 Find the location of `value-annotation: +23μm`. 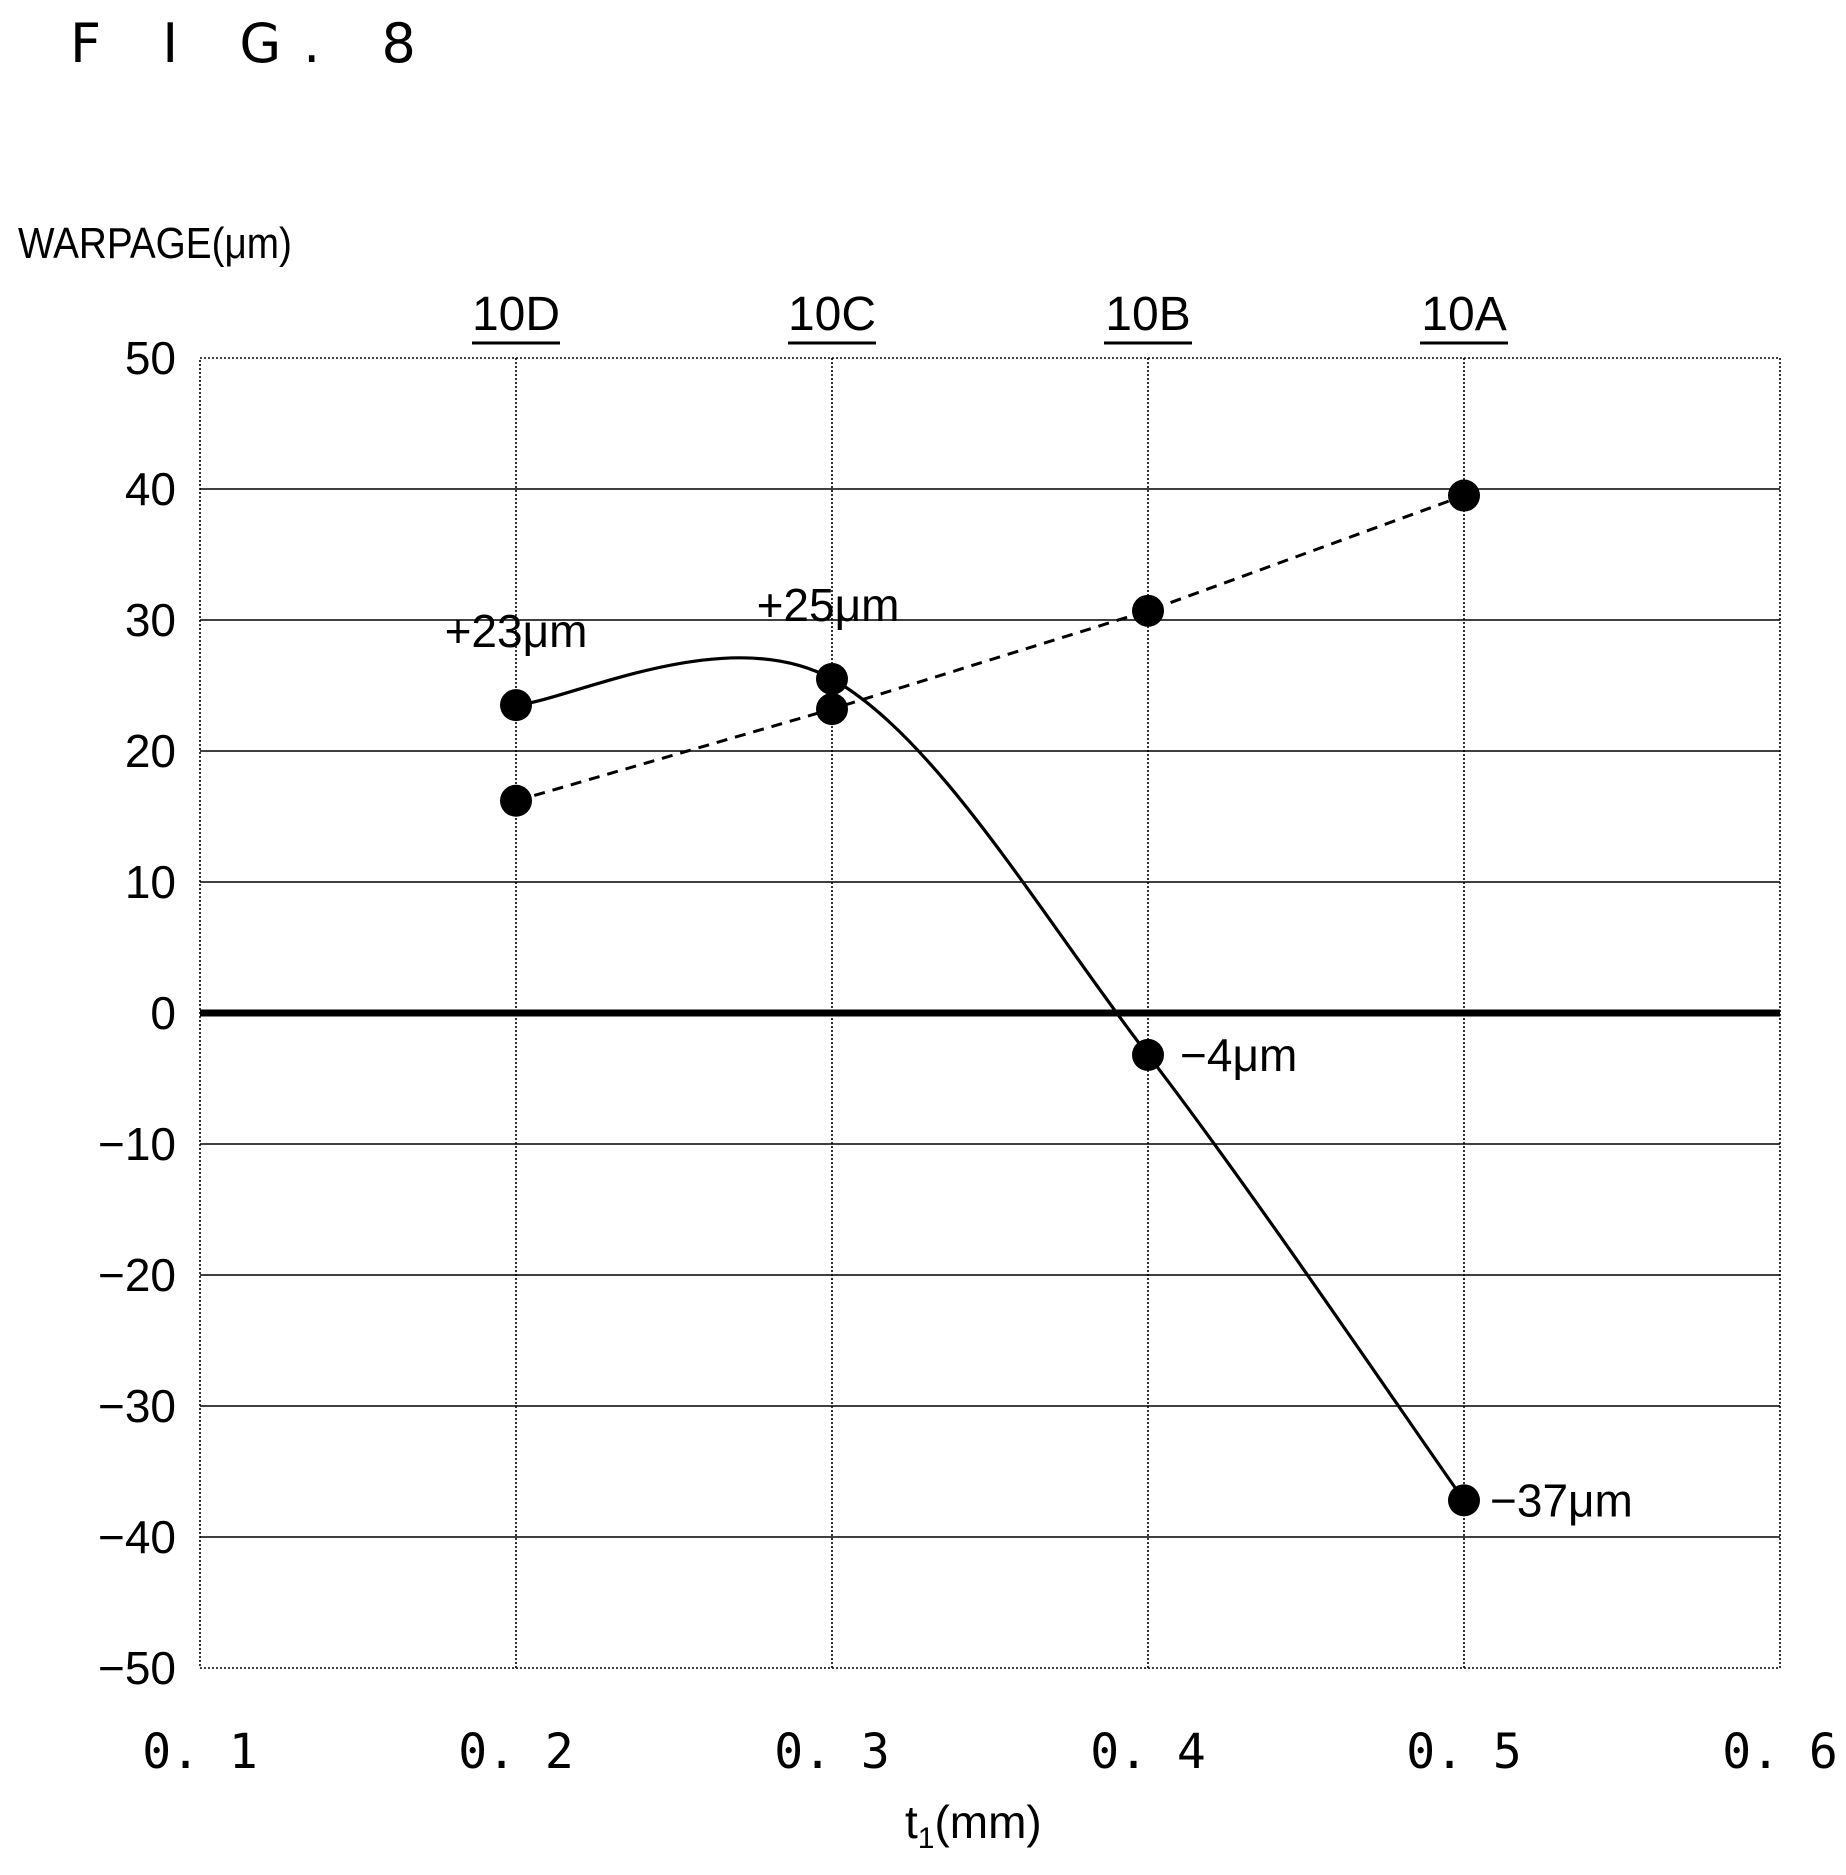

value-annotation: +23μm is located at coordinates (516, 631).